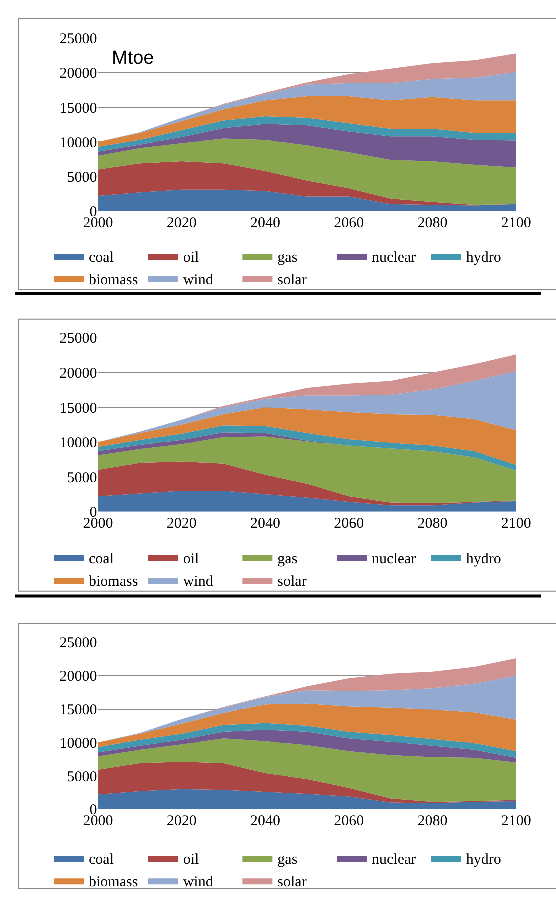 Image resolution: width=556 pixels, height=898 pixels. I want to click on annotation: Mtoe, so click(133, 58).